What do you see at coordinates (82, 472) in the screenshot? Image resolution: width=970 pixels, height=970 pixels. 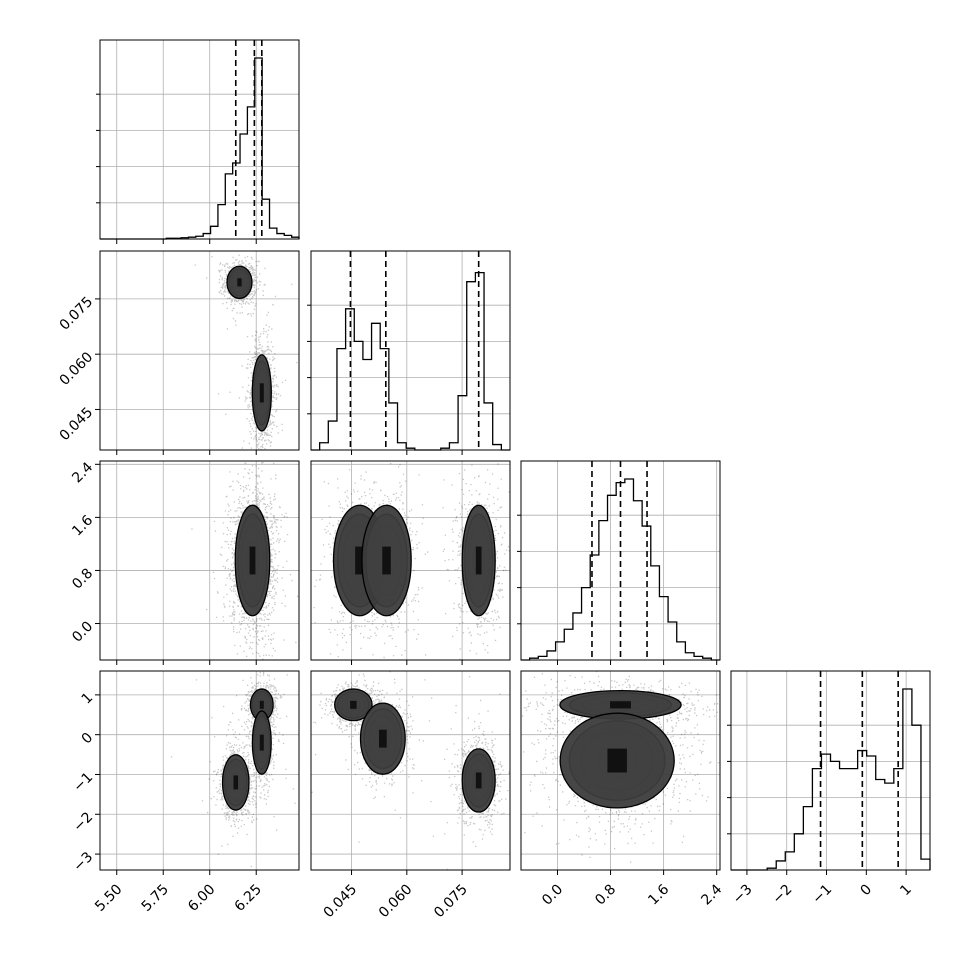 I see `ytick-label-2-3: 2.4` at bounding box center [82, 472].